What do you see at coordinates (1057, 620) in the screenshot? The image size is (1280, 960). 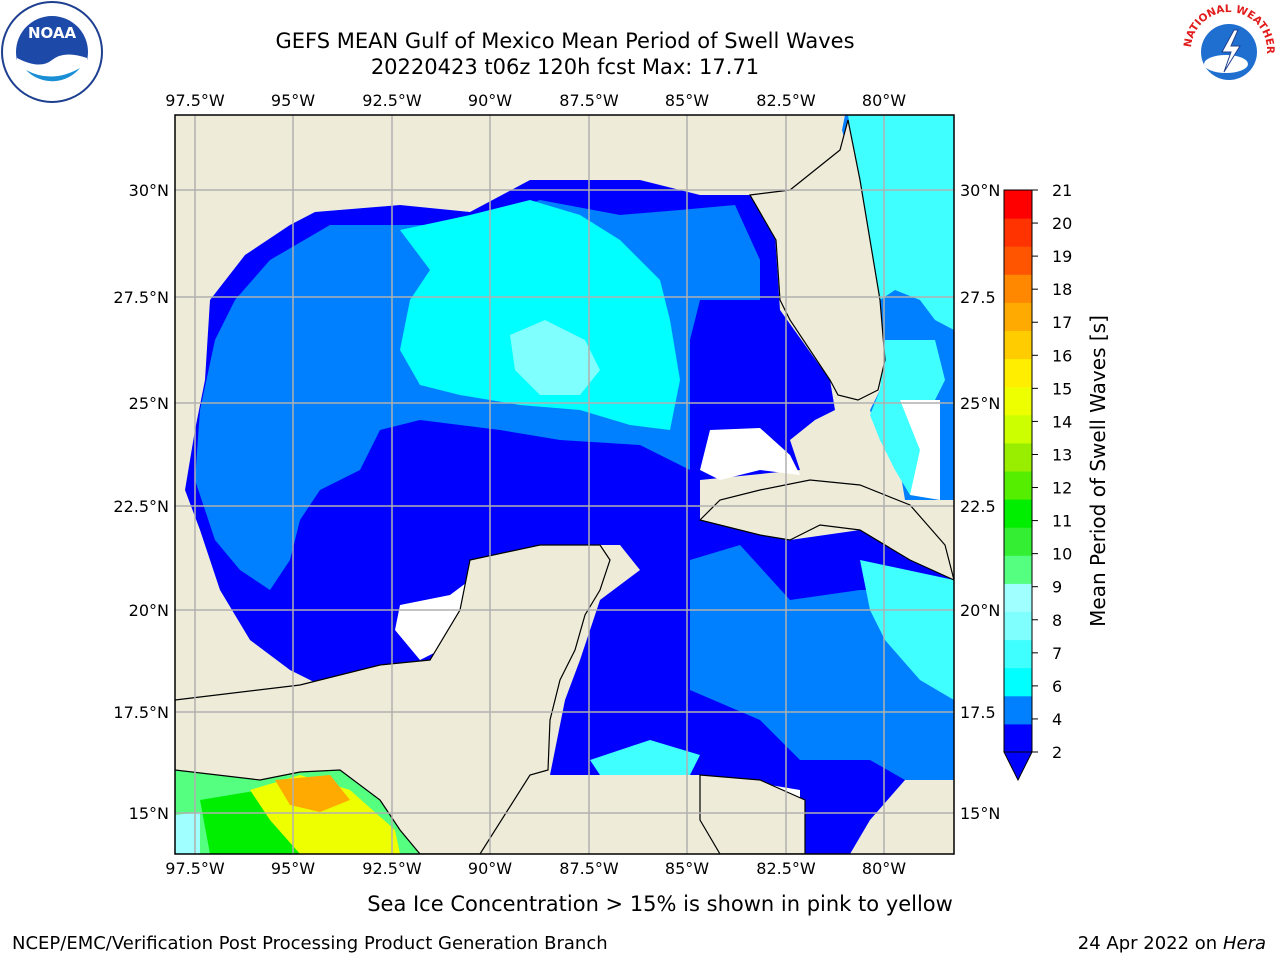 I see `colorbar-tick-label: 8` at bounding box center [1057, 620].